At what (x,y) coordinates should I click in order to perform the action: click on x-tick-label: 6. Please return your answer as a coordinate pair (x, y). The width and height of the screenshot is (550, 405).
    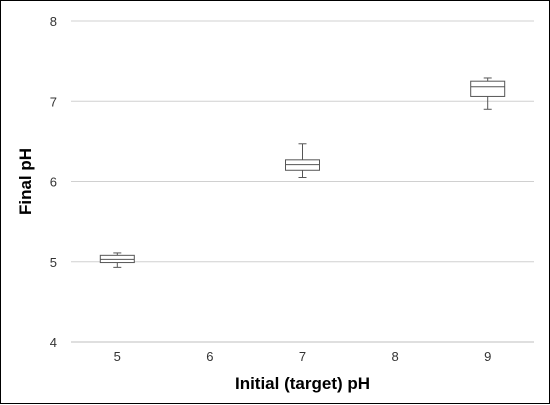
    Looking at the image, I should click on (209, 356).